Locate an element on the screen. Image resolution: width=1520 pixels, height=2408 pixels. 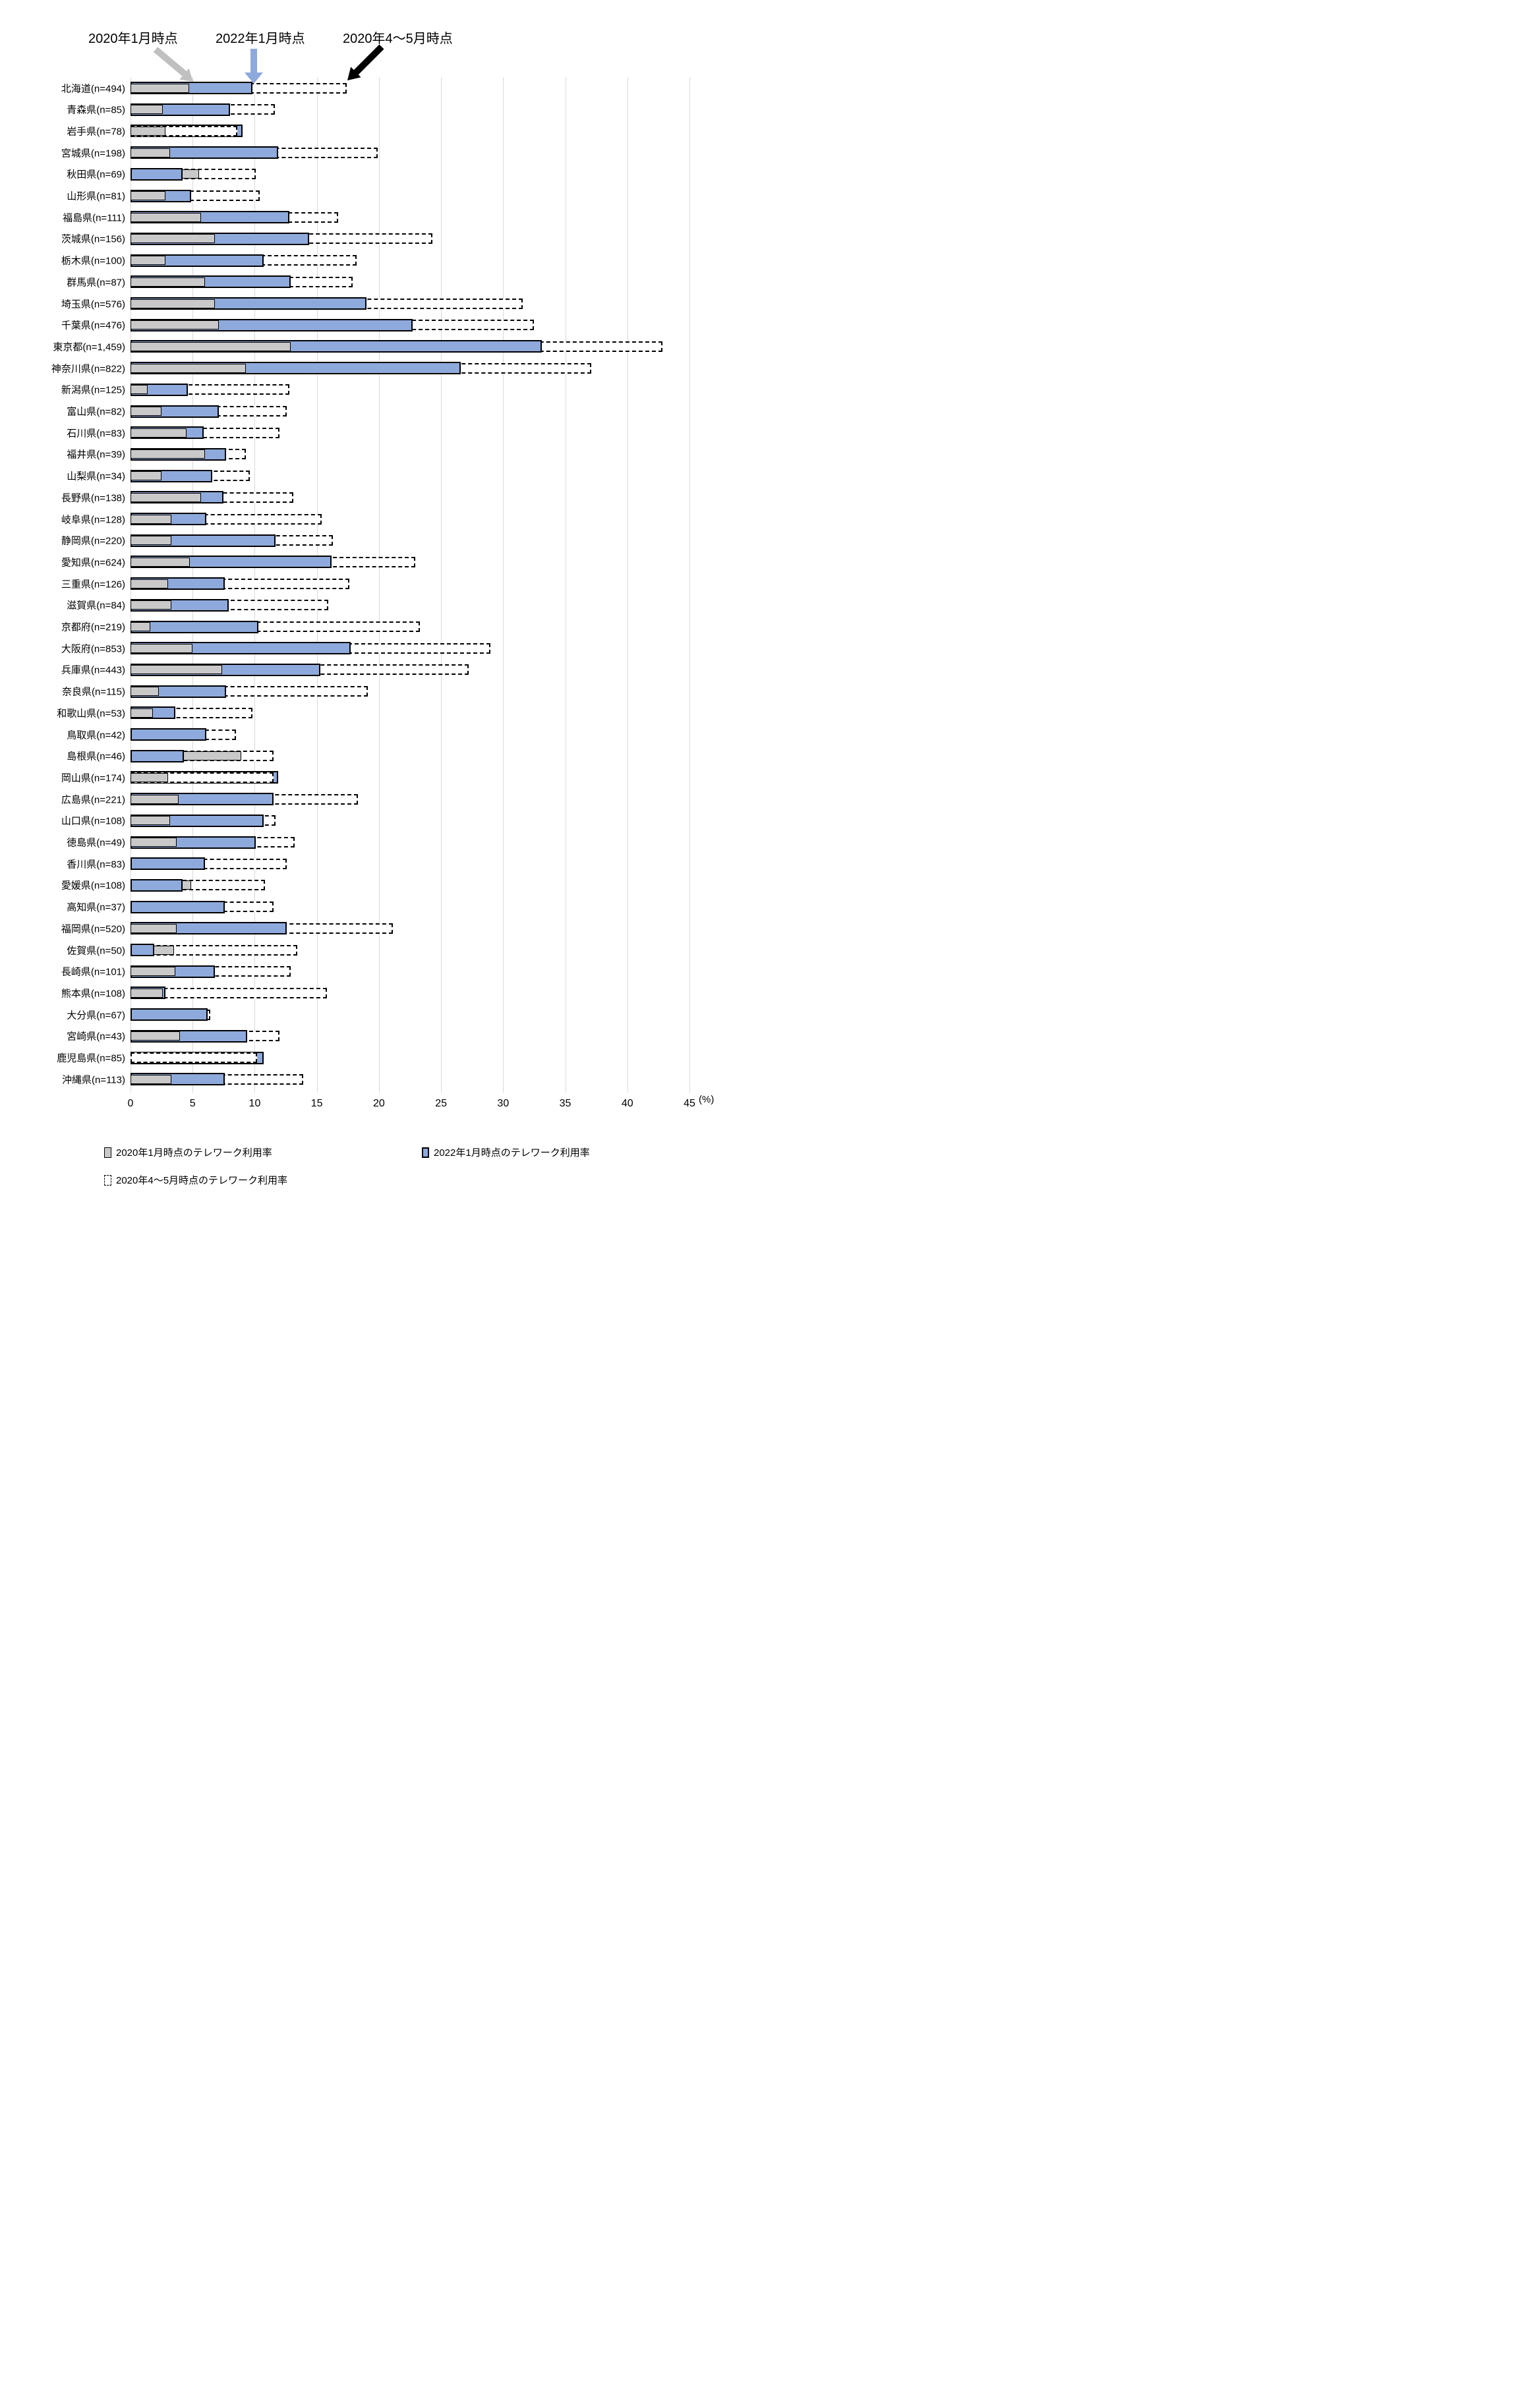
category-label: 秋田県(n=69) is located at coordinates (96, 175).